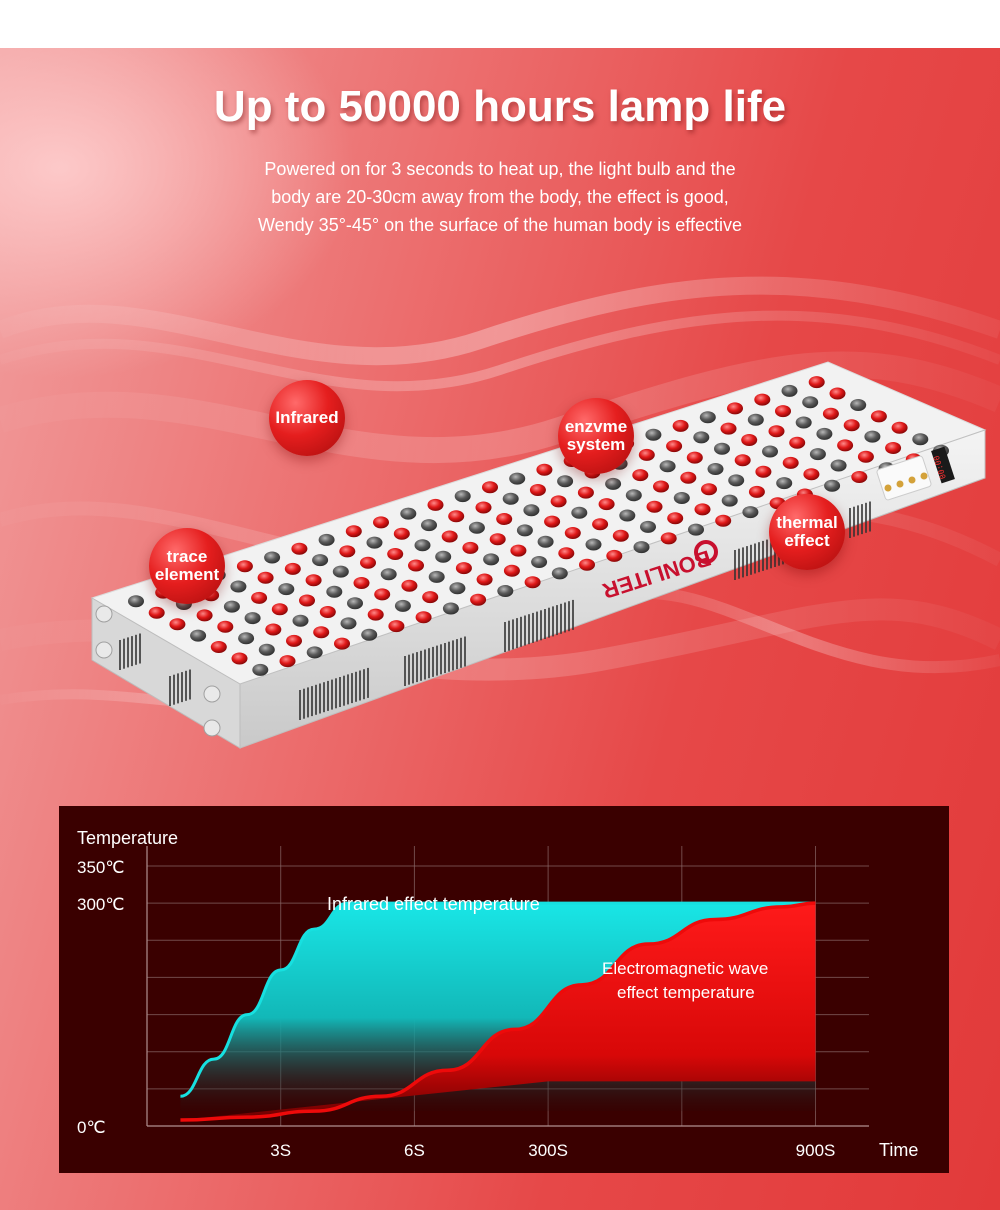 The image size is (1000, 1210). What do you see at coordinates (686, 992) in the screenshot?
I see `series-label-em-line2: effect temperature` at bounding box center [686, 992].